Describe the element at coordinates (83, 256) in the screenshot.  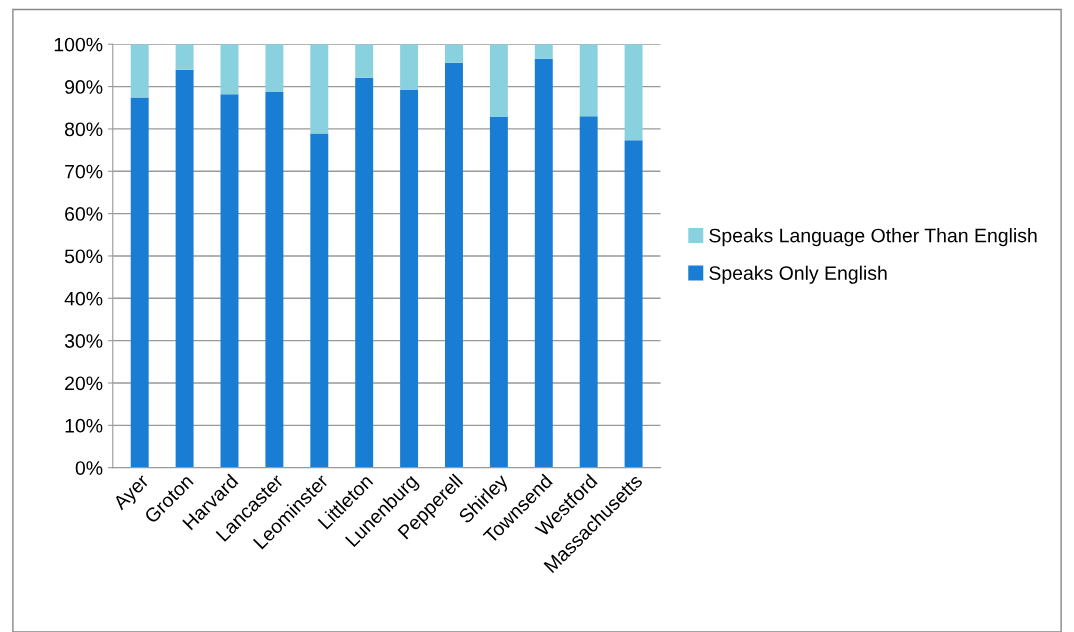
I see `y-tick-label: 50%` at that location.